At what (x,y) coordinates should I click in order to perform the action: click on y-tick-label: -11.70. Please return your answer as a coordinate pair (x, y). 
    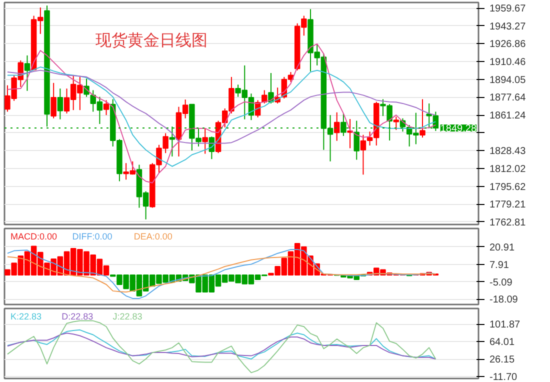
    Looking at the image, I should click on (504, 377).